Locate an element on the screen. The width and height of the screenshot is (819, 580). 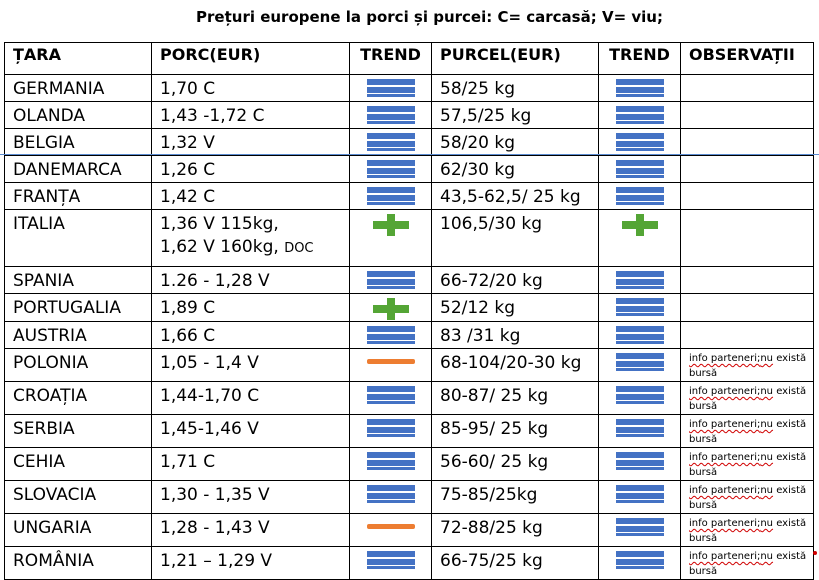
porc-price-text: 1,30 - 1,35 V is located at coordinates (215, 495).